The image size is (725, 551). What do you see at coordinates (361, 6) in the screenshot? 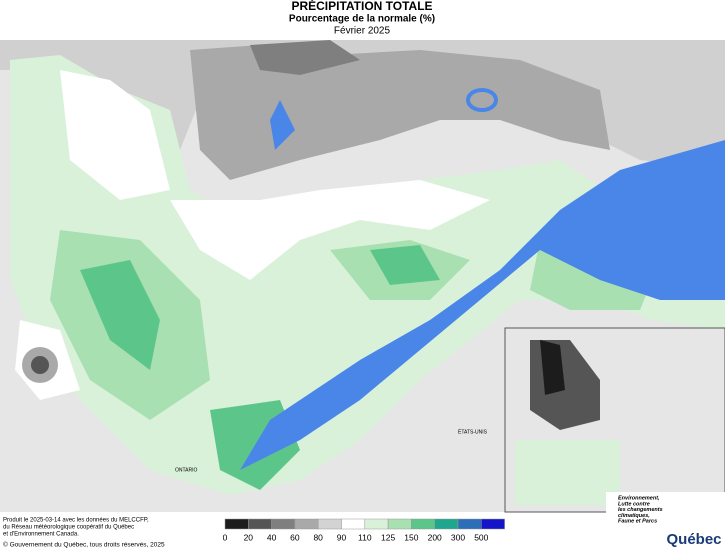
I see `title: PRÉCIPITATION TOTALE` at bounding box center [361, 6].